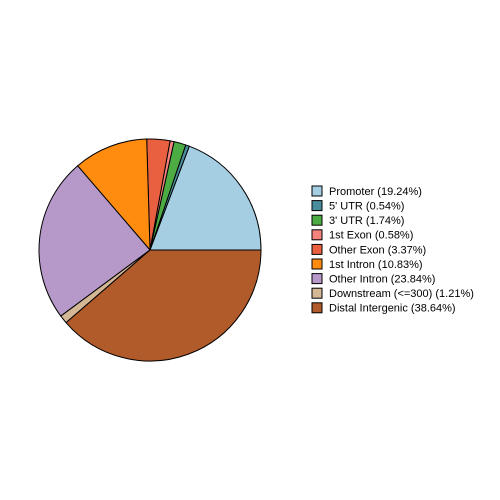 The image size is (500, 500). I want to click on legend-label: Downstream (<=300) (1.21%), so click(401, 294).